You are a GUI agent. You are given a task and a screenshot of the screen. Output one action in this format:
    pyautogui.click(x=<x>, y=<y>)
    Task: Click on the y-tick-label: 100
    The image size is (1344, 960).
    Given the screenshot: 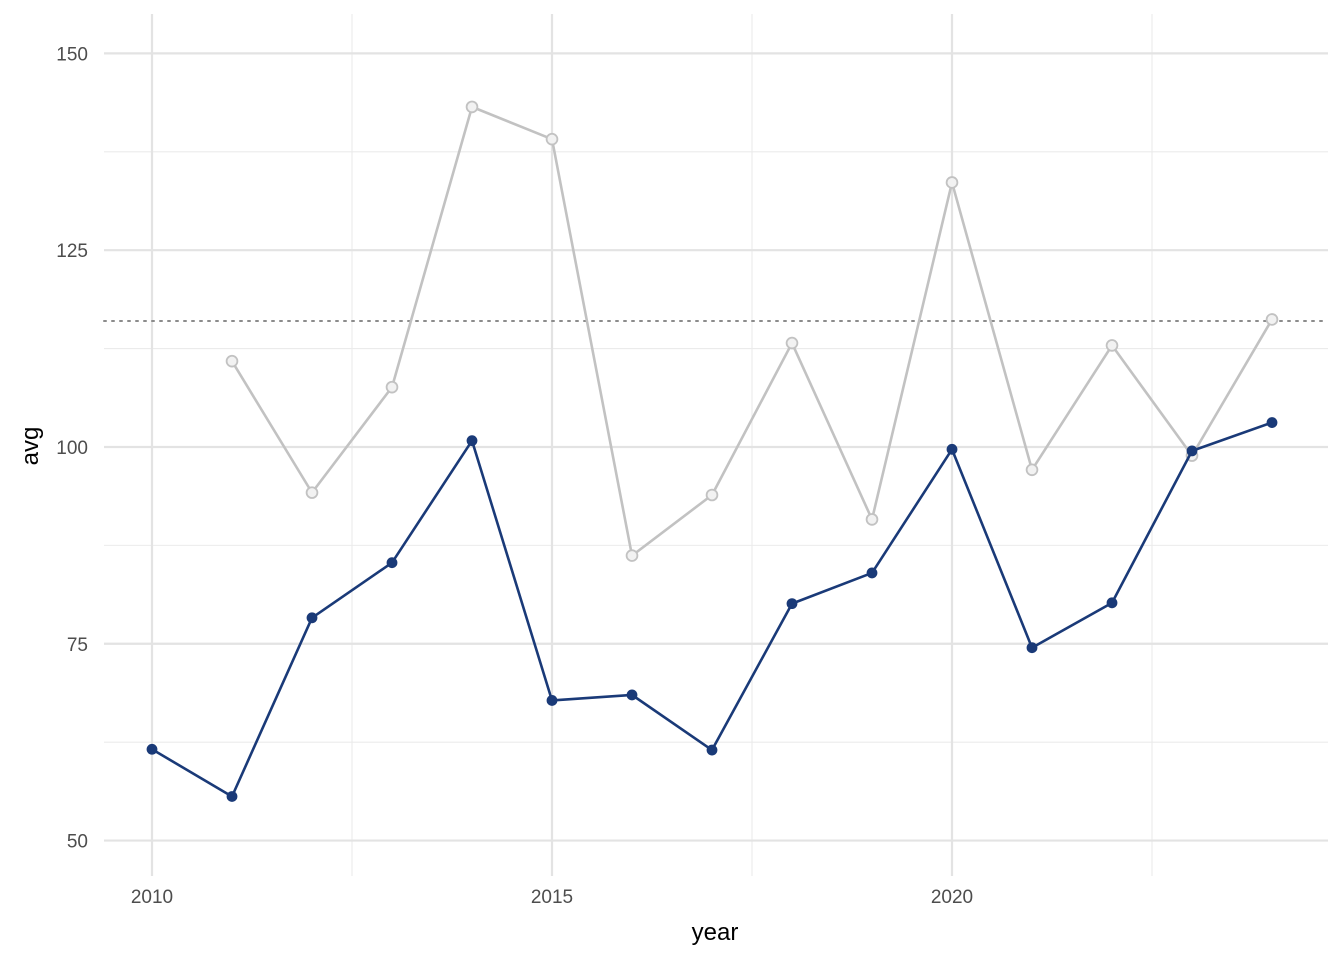 What is the action you would take?
    pyautogui.click(x=72, y=448)
    